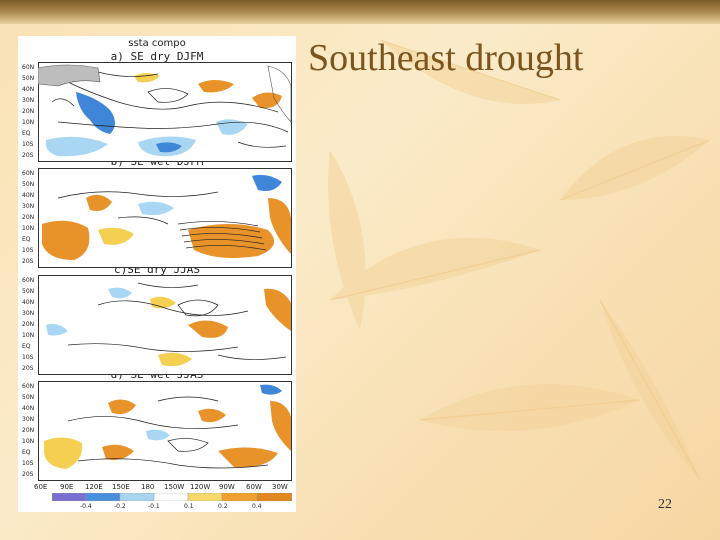  Describe the element at coordinates (94, 487) in the screenshot. I see `lon-label: 120E` at that location.